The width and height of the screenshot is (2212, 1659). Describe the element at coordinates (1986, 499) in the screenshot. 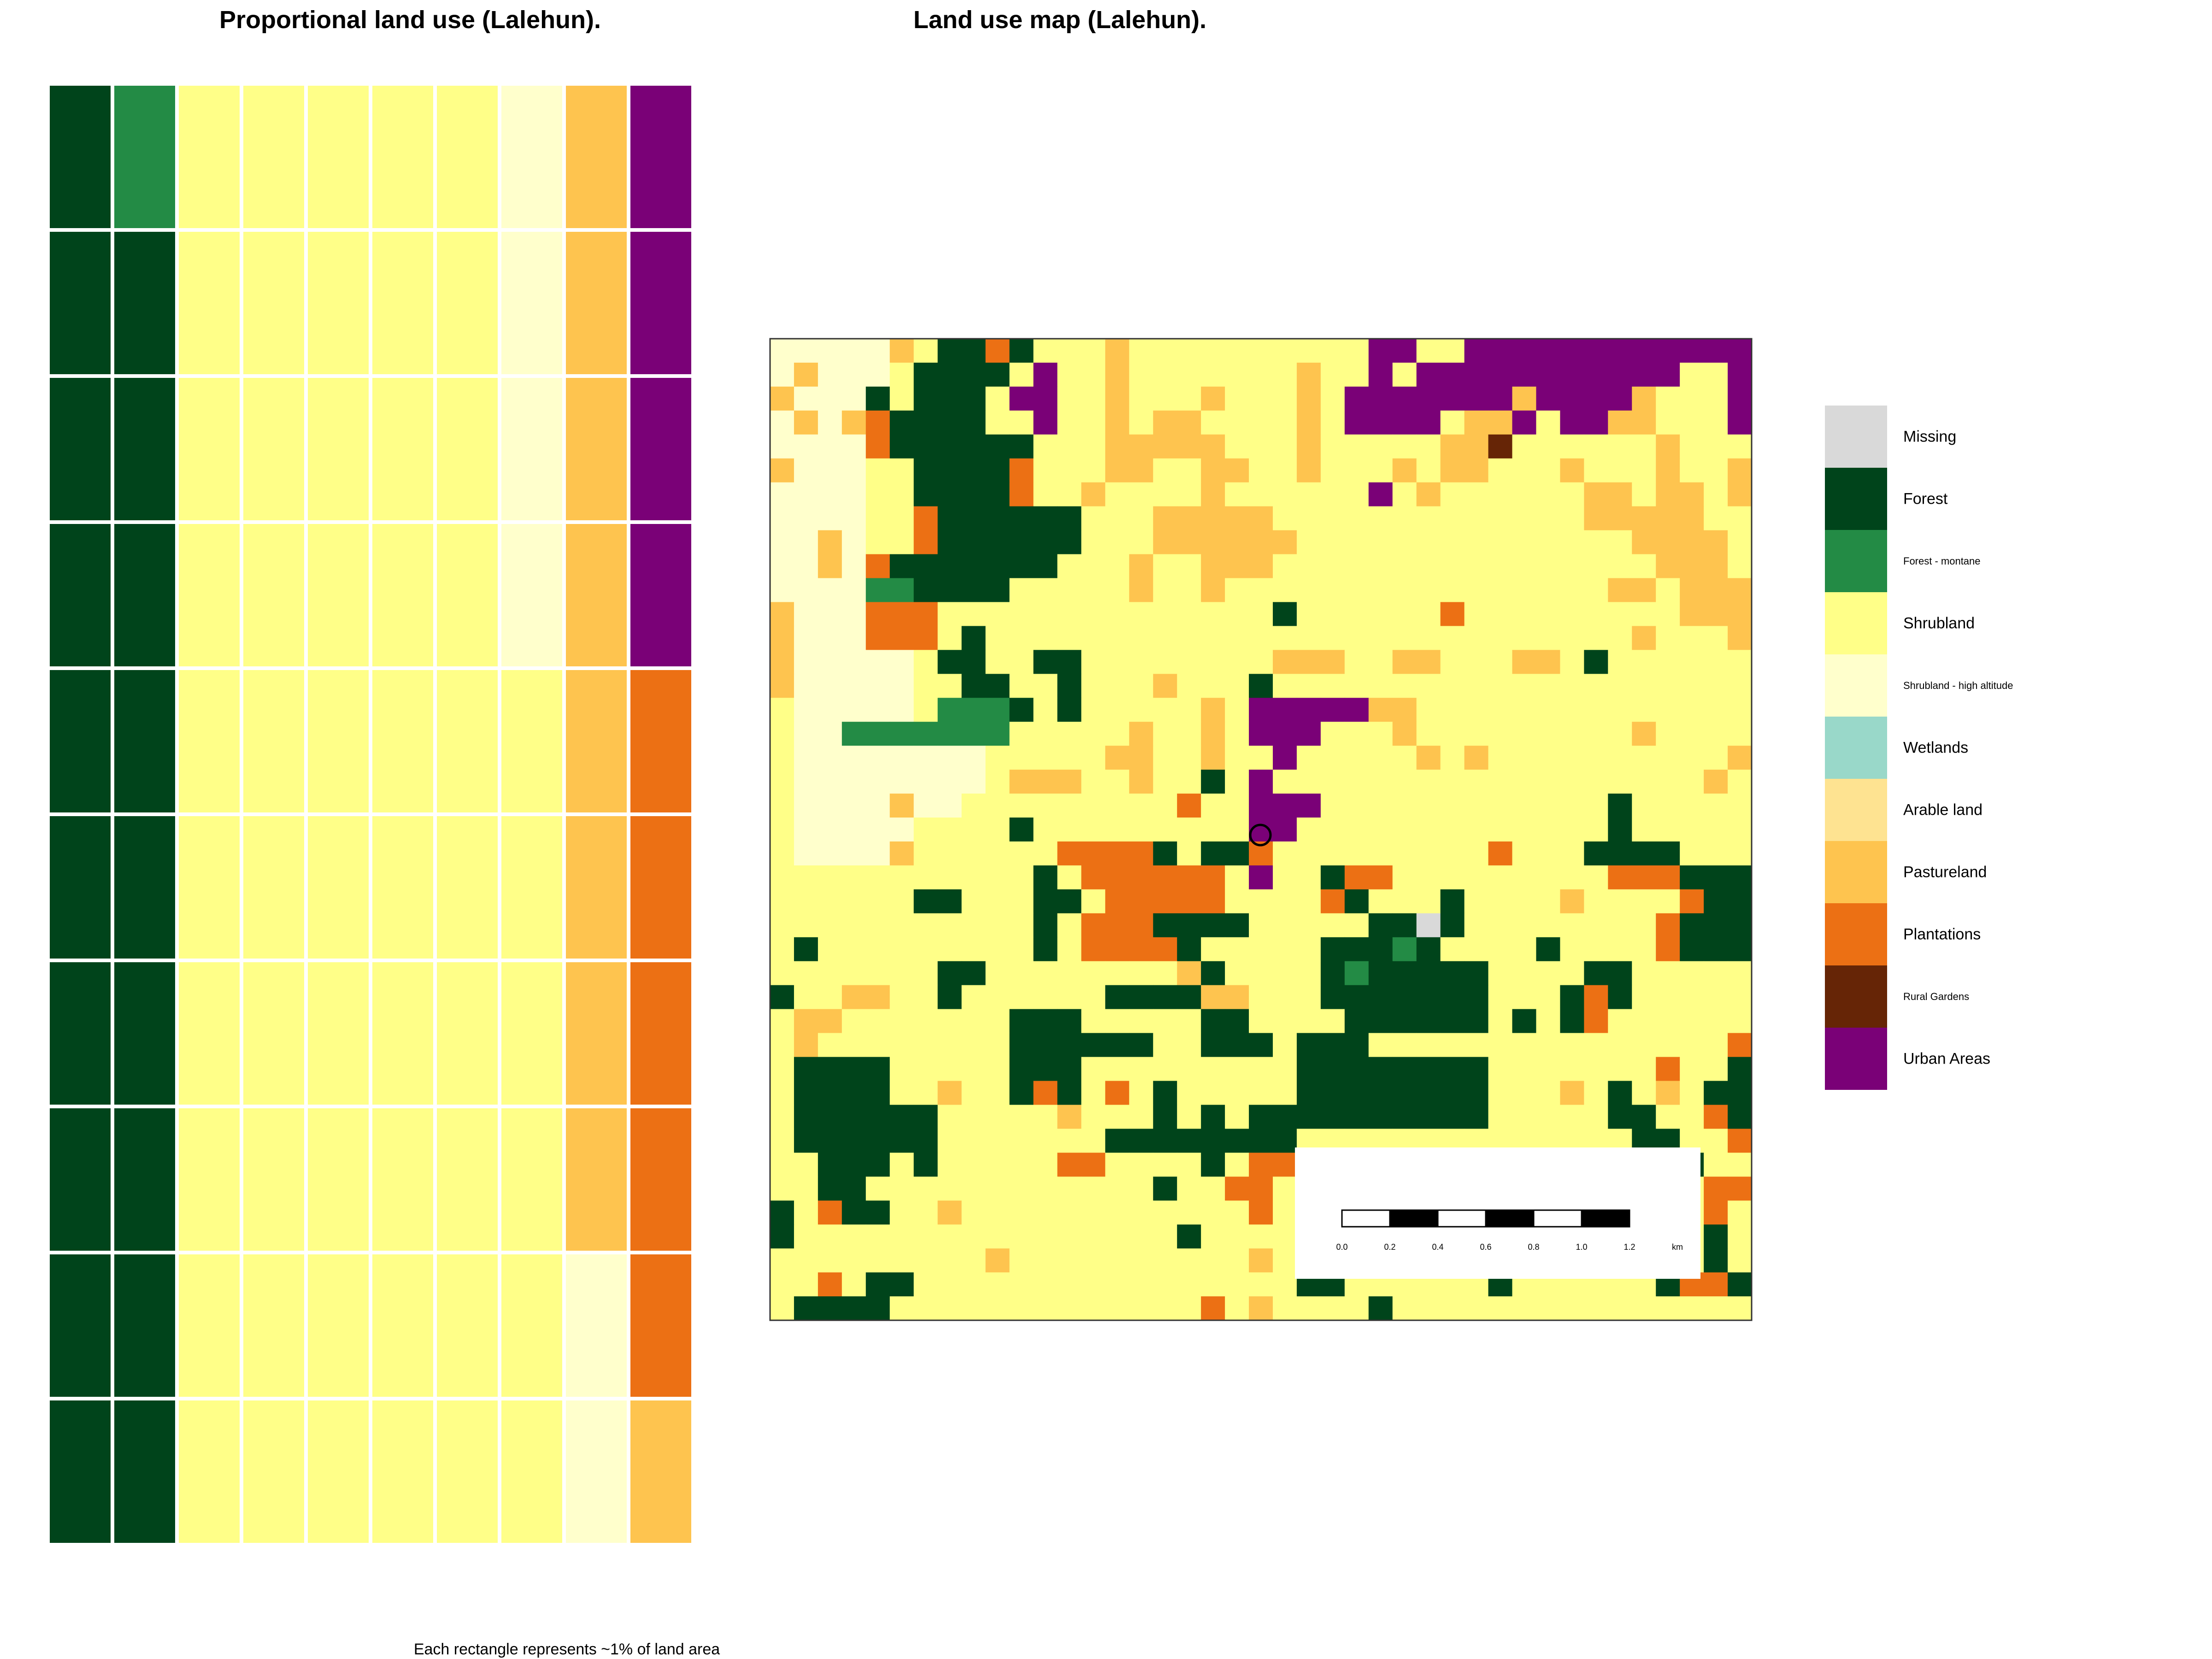

I see `legend-item-forest: Forest` at that location.